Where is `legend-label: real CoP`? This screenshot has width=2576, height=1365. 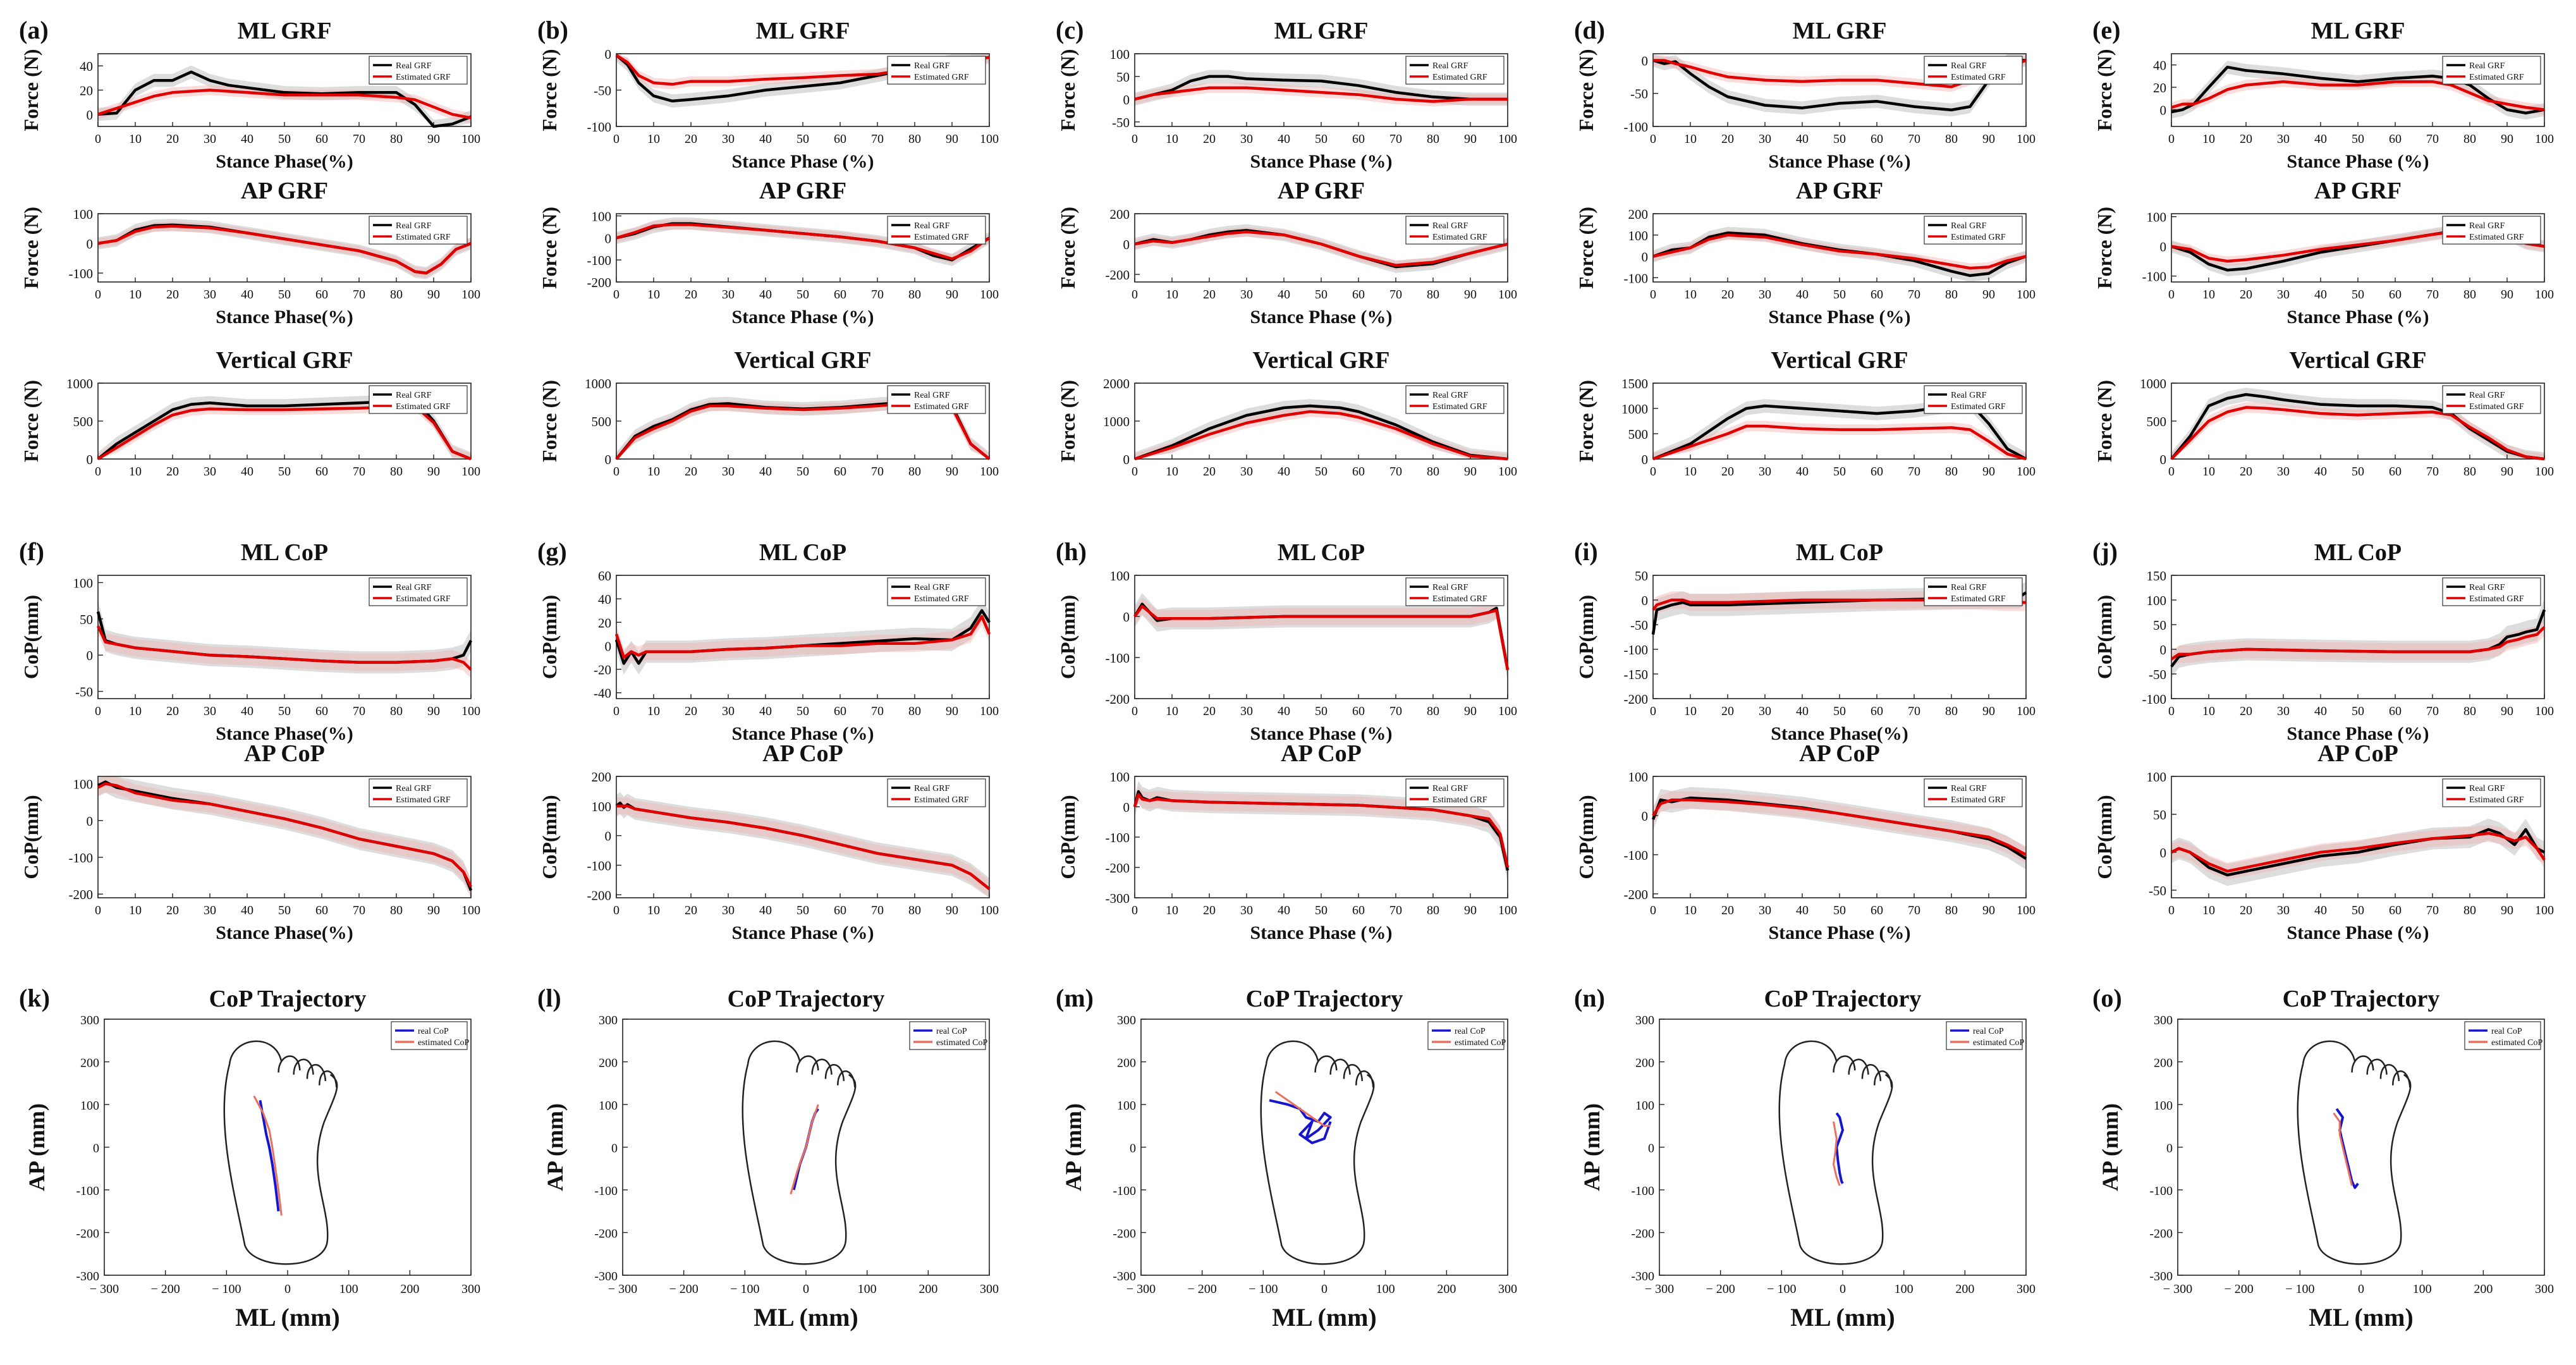
legend-label: real CoP is located at coordinates (951, 1031).